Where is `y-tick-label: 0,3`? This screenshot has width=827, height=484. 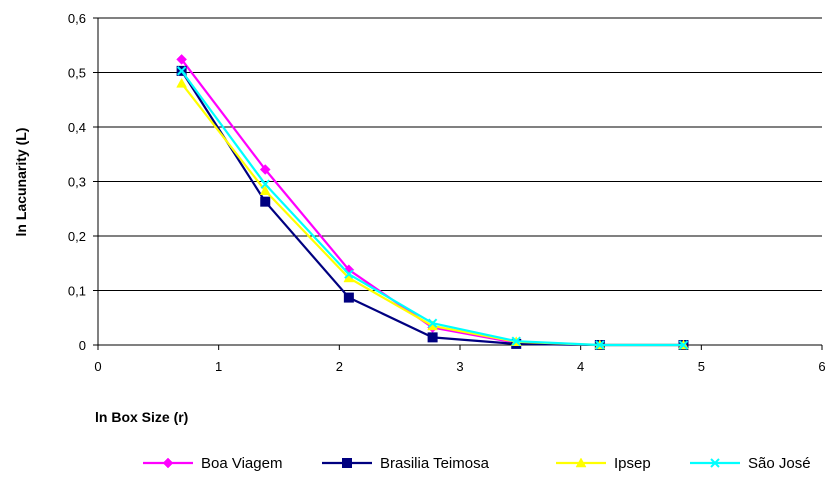
y-tick-label: 0,3 is located at coordinates (77, 182).